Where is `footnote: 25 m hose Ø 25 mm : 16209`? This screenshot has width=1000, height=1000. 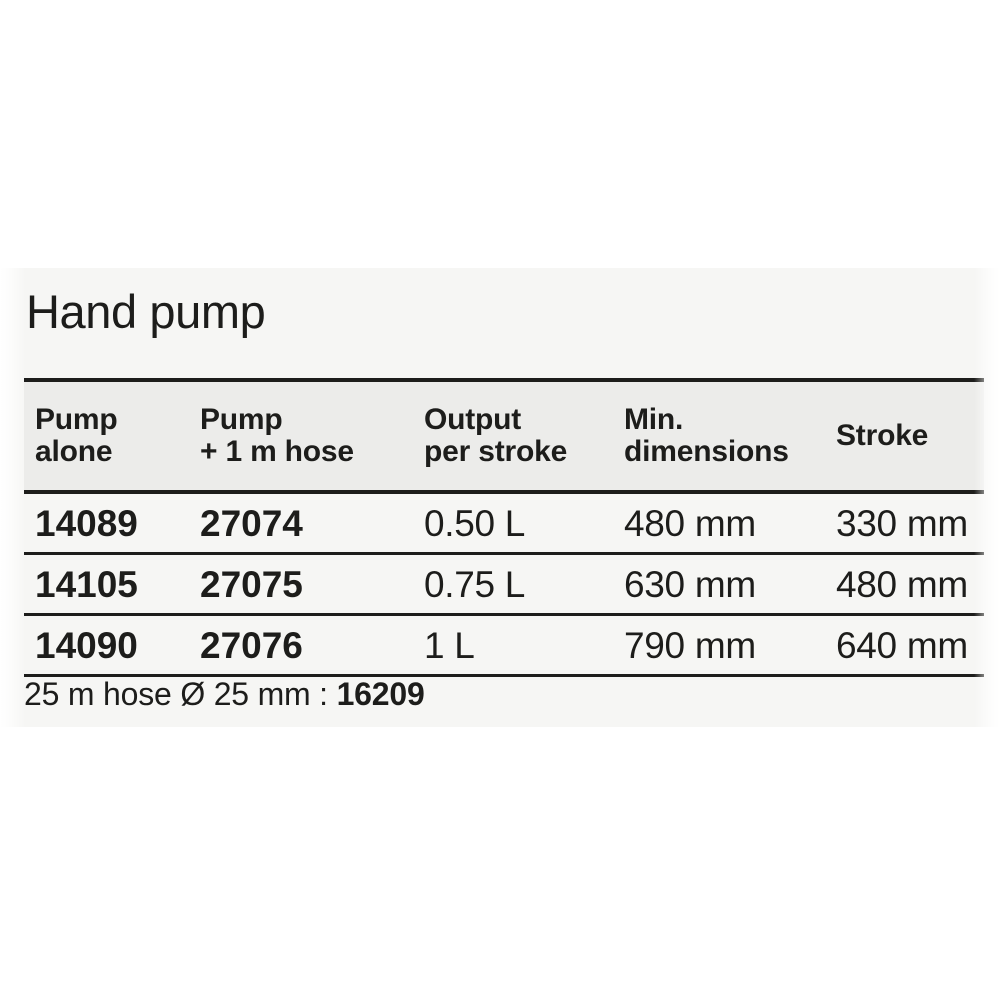
footnote: 25 m hose Ø 25 mm : 16209 is located at coordinates (224, 694).